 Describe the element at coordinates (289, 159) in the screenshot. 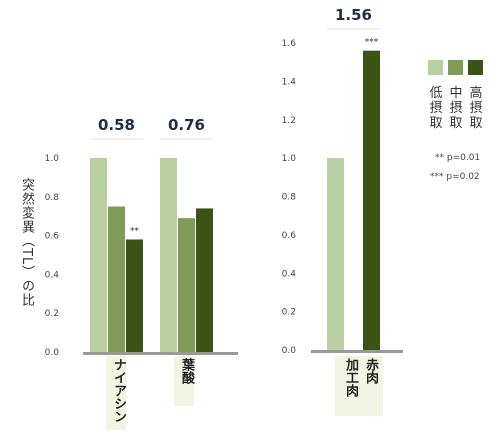

I see `right-panel-y-tick-label-5: 1.0` at that location.